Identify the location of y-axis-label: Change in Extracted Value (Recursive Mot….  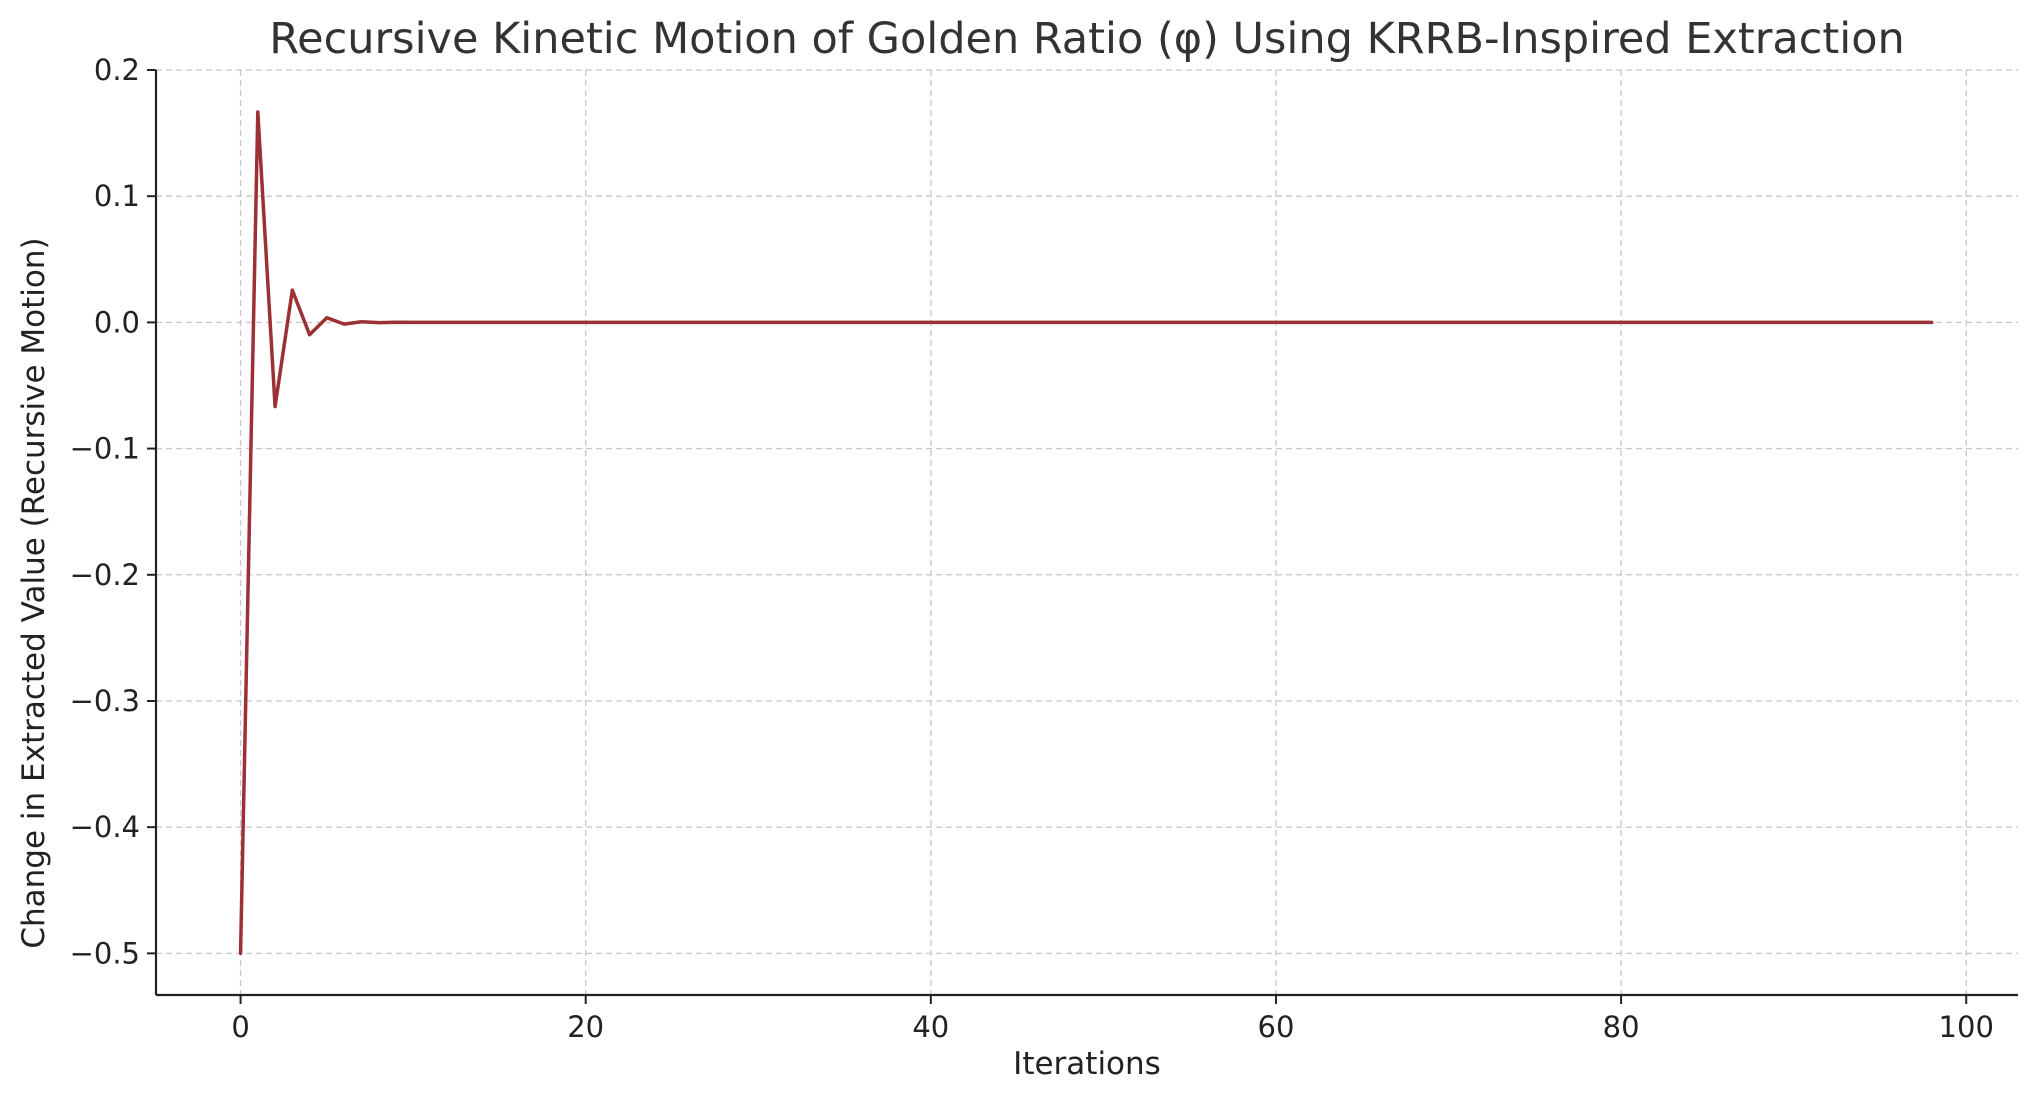
(34, 592).